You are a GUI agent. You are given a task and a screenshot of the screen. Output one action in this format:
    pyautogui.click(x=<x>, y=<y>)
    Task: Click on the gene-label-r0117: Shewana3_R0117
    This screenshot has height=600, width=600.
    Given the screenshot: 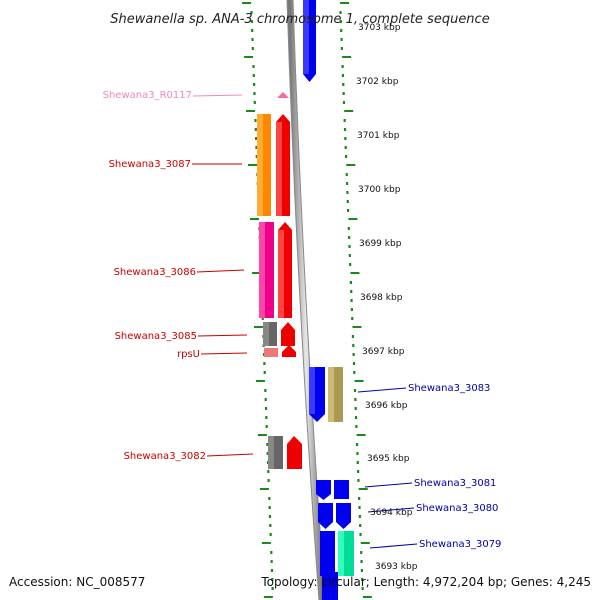 What is the action you would take?
    pyautogui.click(x=147, y=95)
    